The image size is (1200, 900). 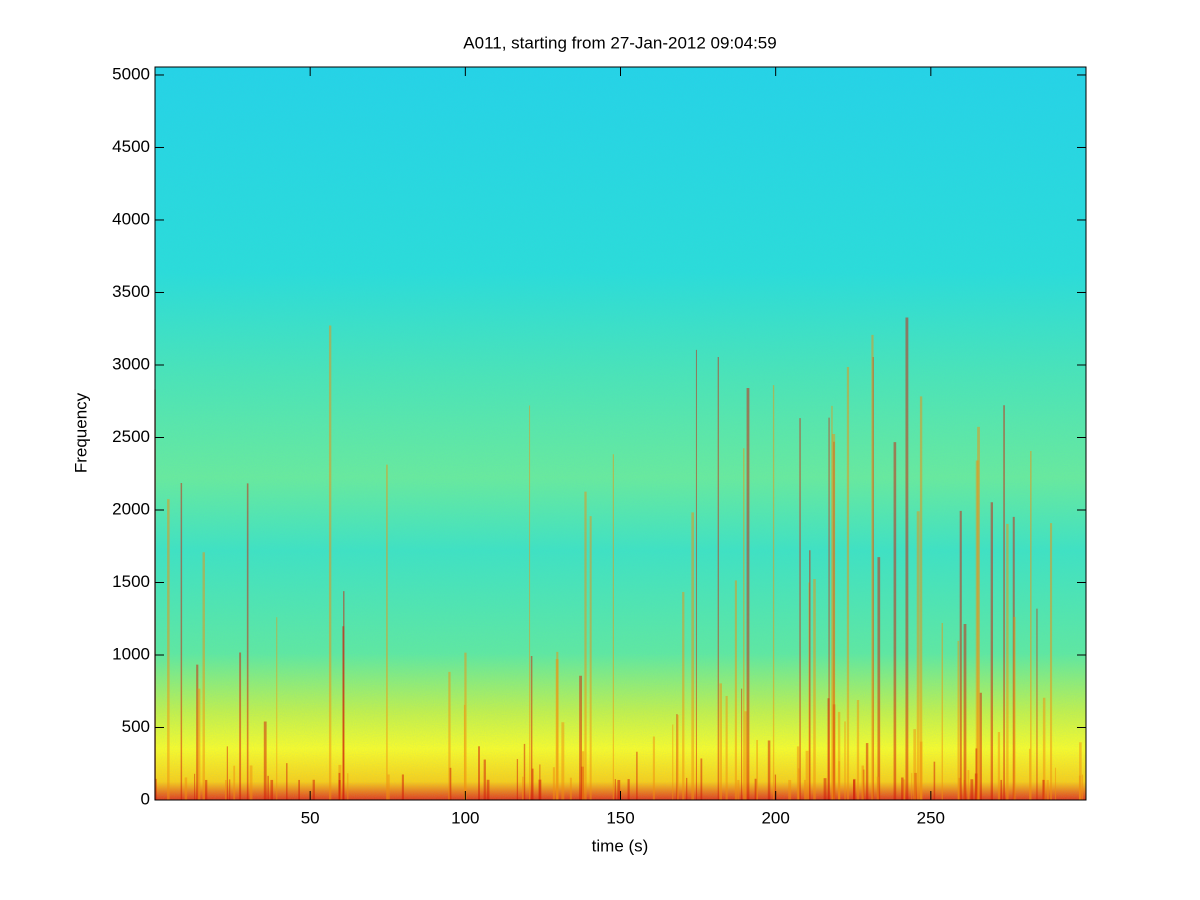 I want to click on y-tick-label: 1000, so click(x=131, y=653).